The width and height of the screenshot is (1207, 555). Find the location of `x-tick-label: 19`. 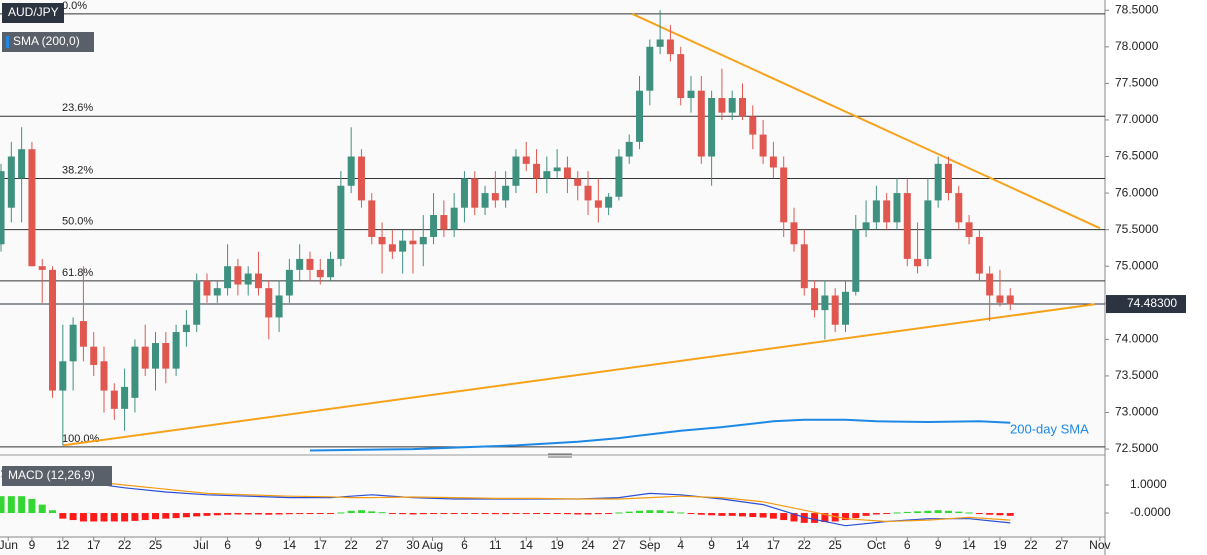

x-tick-label: 19 is located at coordinates (557, 545).